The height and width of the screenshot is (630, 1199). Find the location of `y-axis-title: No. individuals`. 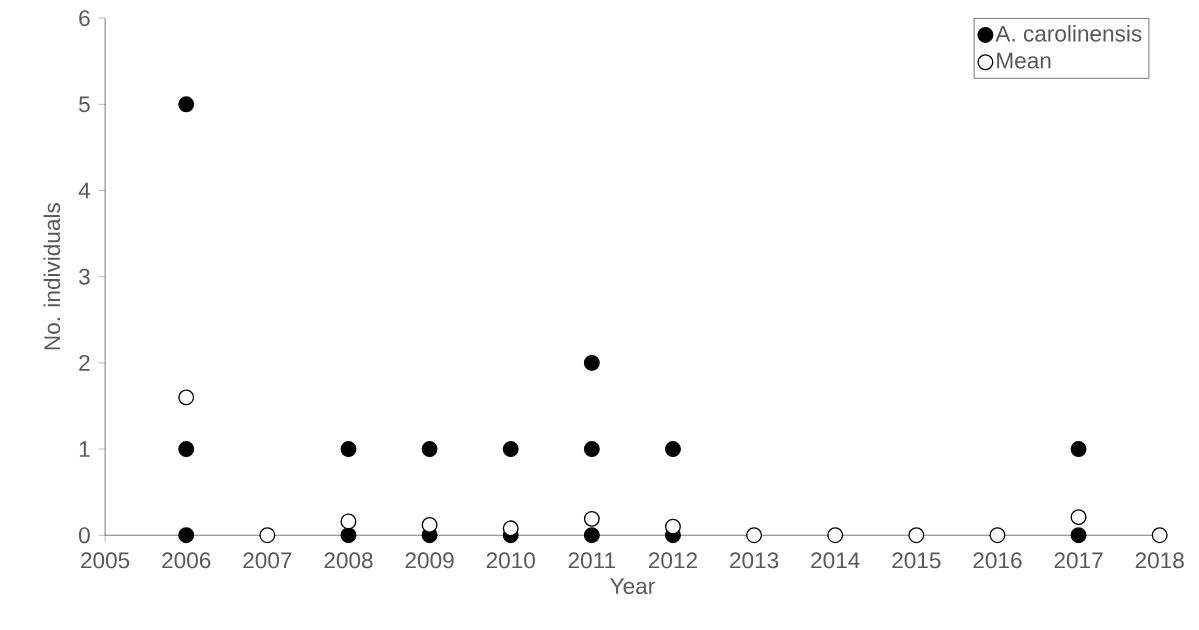

y-axis-title: No. individuals is located at coordinates (52, 276).